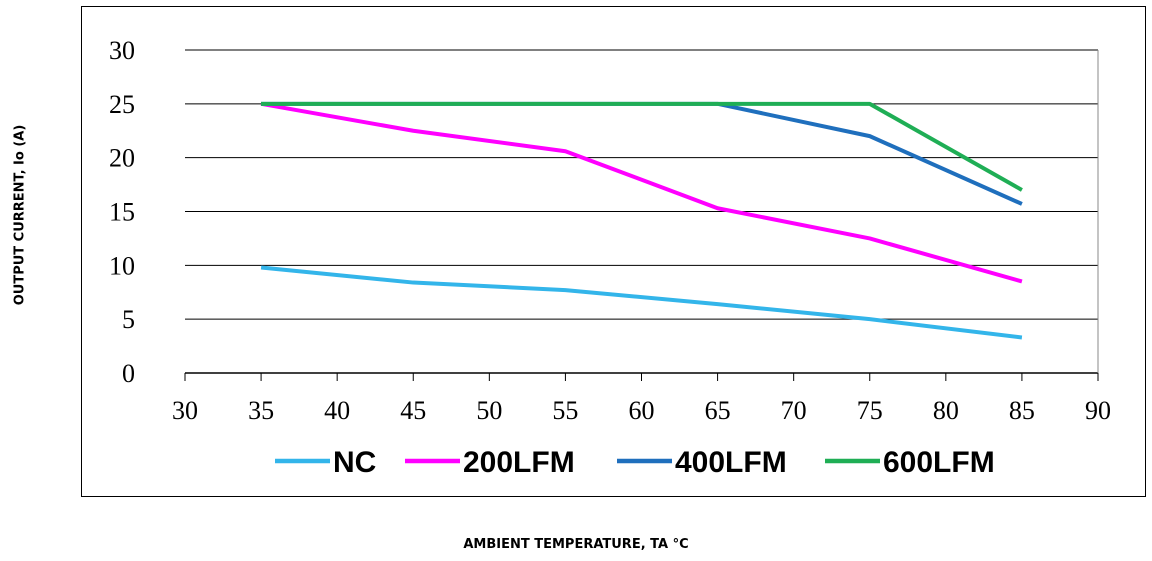  What do you see at coordinates (122, 50) in the screenshot?
I see `y-tick-label: 30` at bounding box center [122, 50].